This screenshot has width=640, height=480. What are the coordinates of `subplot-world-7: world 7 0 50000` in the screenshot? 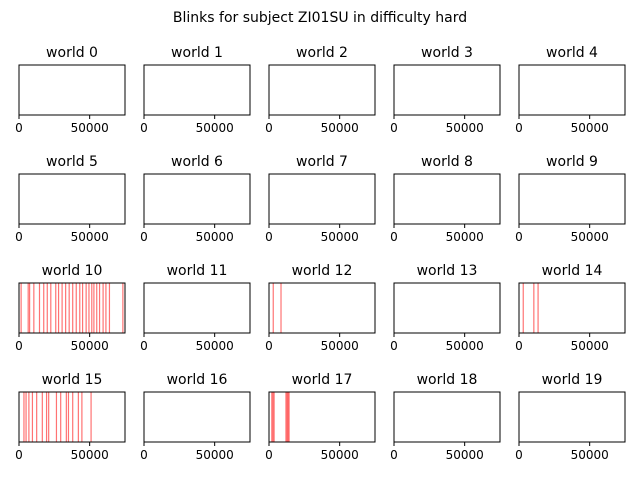 It's located at (320, 199).